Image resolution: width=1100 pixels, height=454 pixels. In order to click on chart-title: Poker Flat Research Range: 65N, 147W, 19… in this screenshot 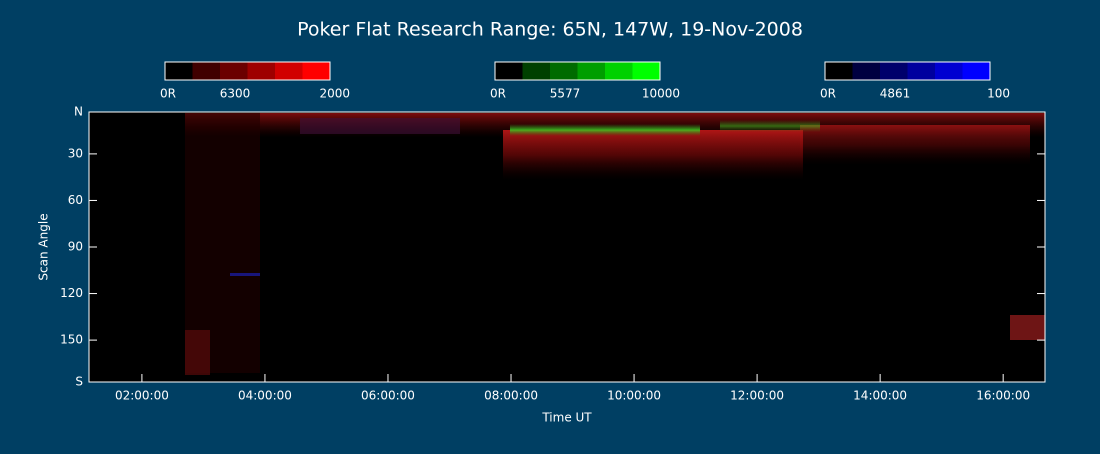, I will do `click(550, 30)`.